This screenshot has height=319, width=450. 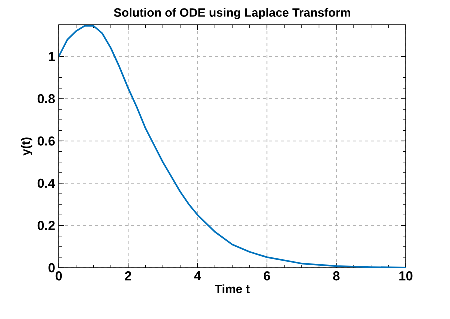 I want to click on y-axis-title: y(t), so click(x=27, y=147).